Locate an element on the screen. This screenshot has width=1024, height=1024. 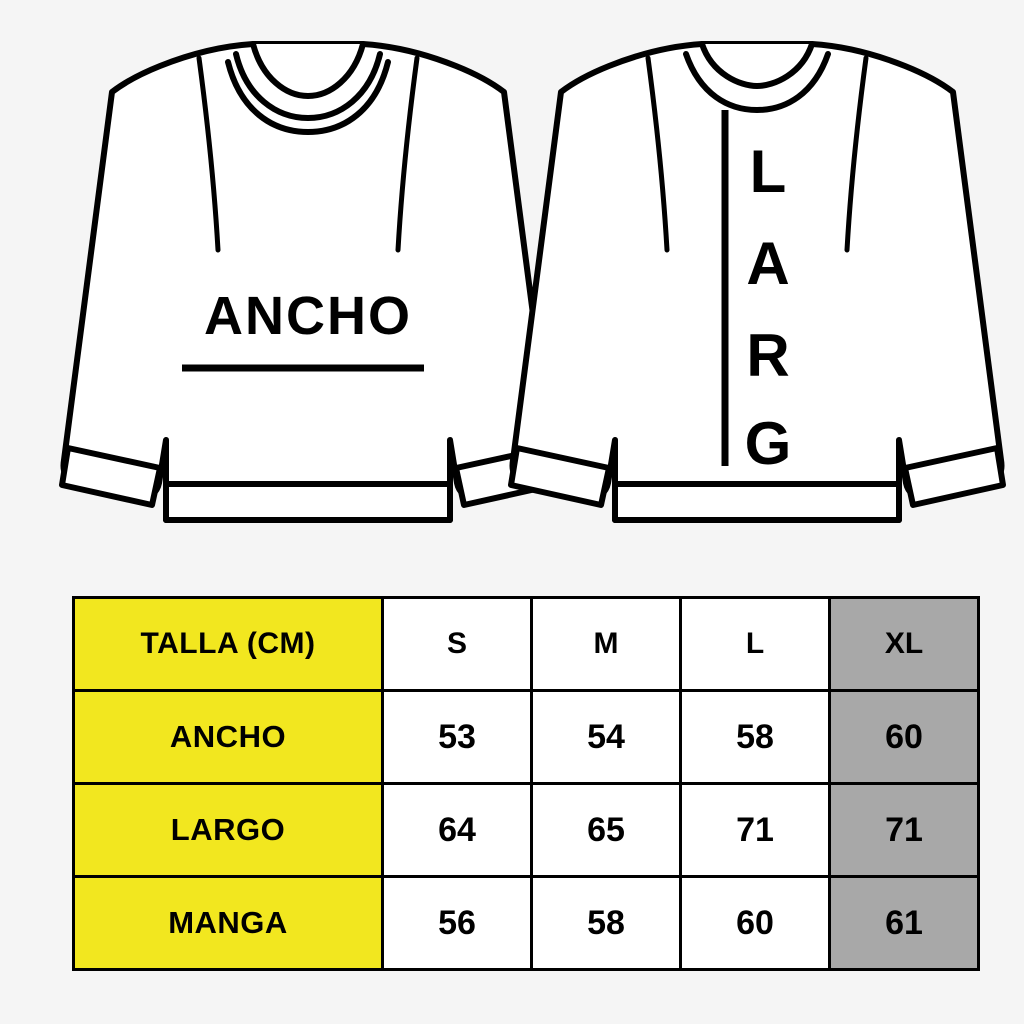
back-length-label-group: L A R G is located at coordinates (756, 293).